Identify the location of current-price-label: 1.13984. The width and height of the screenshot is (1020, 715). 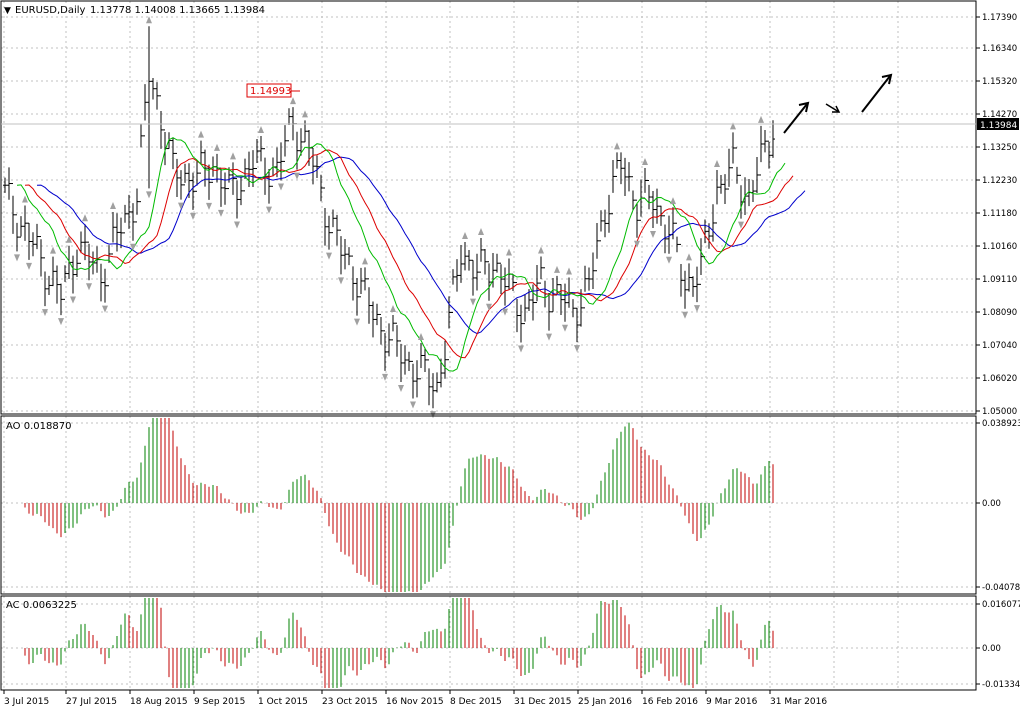
(998, 126).